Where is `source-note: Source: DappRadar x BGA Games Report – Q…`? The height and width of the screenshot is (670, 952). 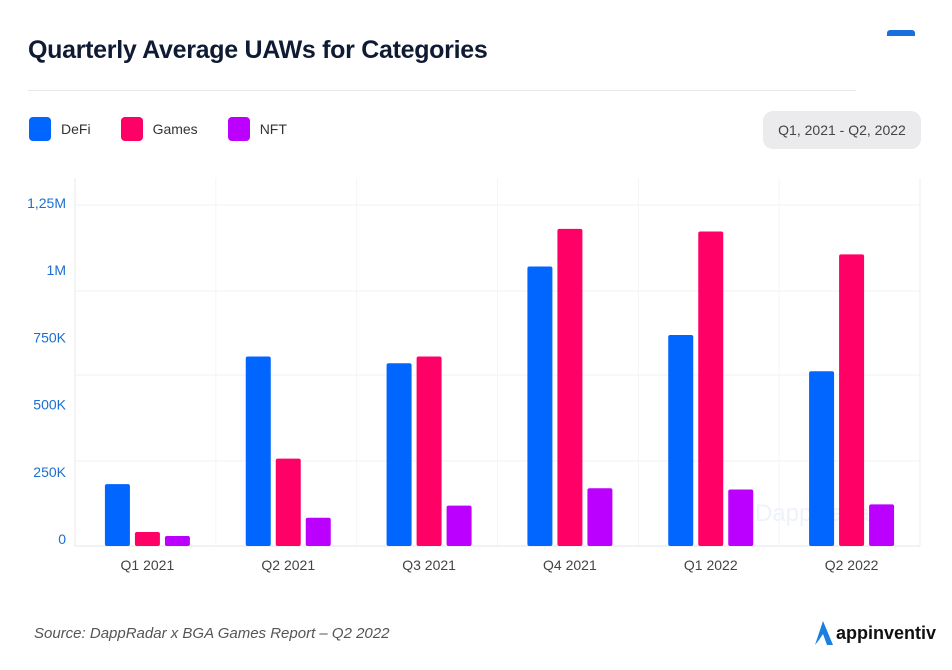
source-note: Source: DappRadar x BGA Games Report – Q… is located at coordinates (212, 633).